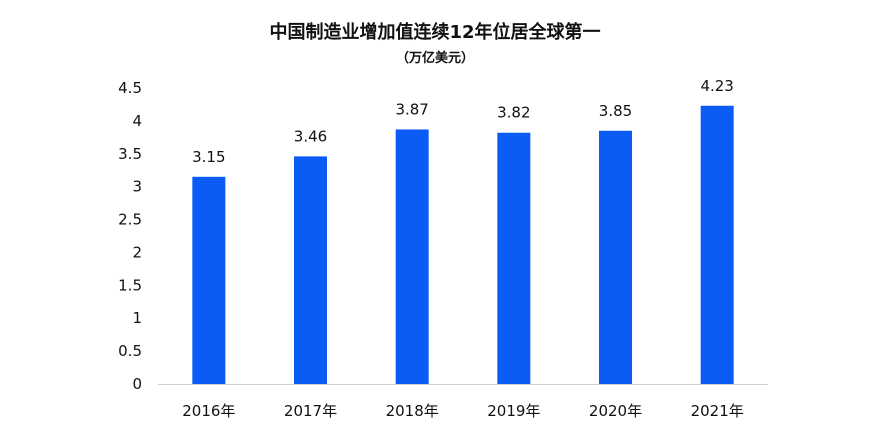 Image resolution: width=870 pixels, height=448 pixels. What do you see at coordinates (463, 411) in the screenshot?
I see `x-axis-categories: 2016年 2017年 2018年 2019年 2020年 2021年` at bounding box center [463, 411].